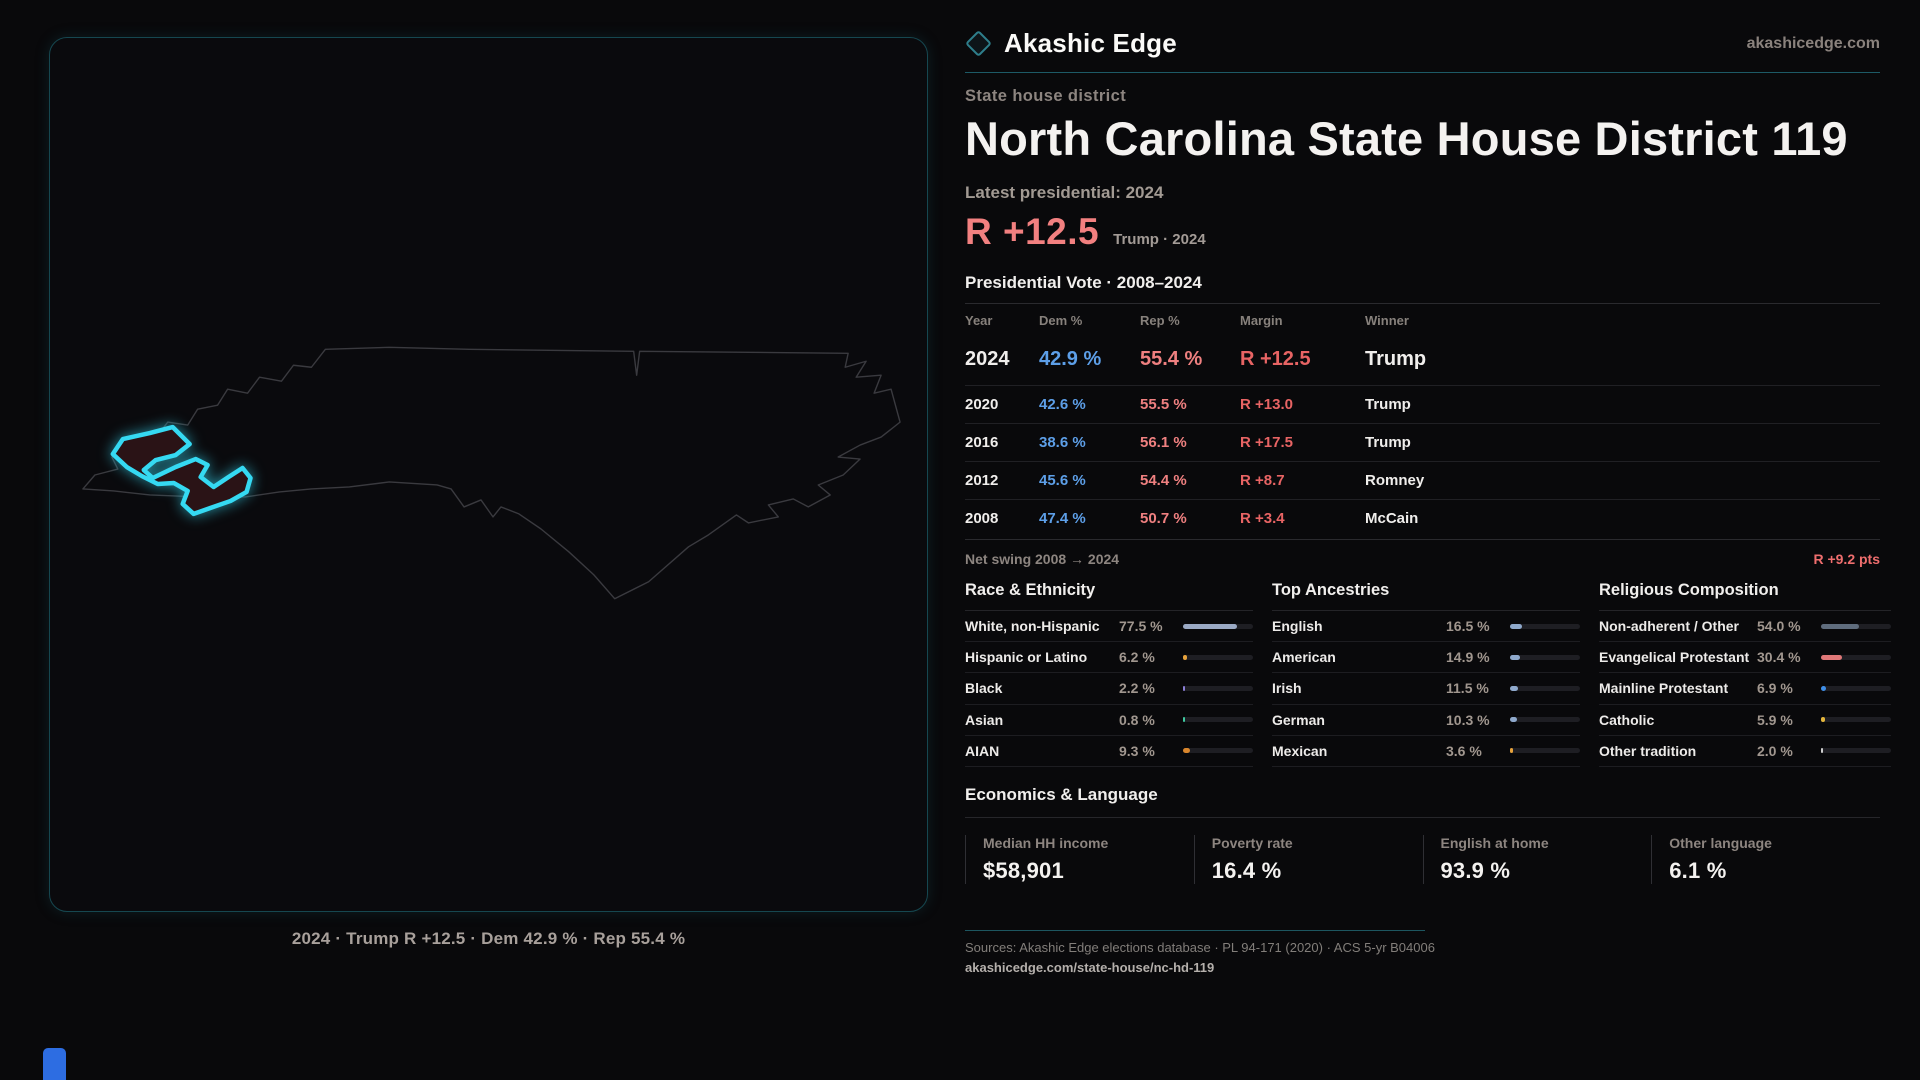 The width and height of the screenshot is (1920, 1080). Describe the element at coordinates (1426, 627) in the screenshot. I see `demographic-row: English 16.5 %` at that location.